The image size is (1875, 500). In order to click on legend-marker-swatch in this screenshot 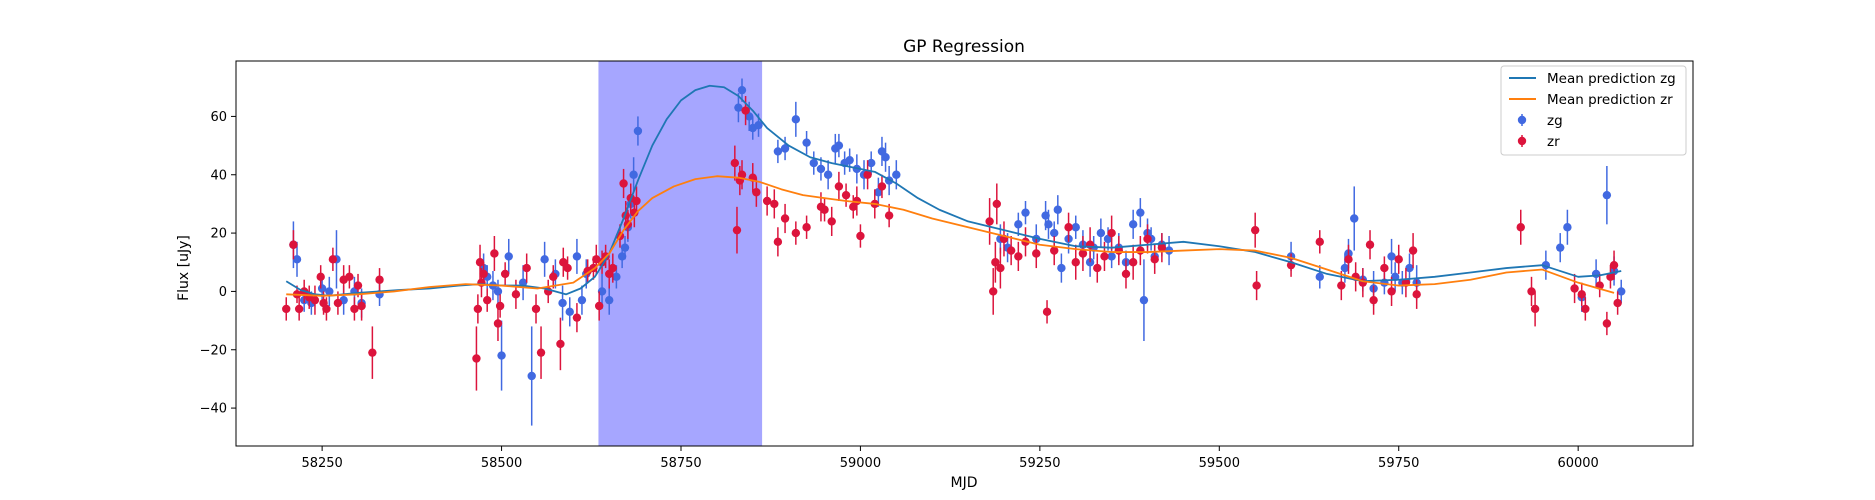, I will do `click(1522, 120)`.